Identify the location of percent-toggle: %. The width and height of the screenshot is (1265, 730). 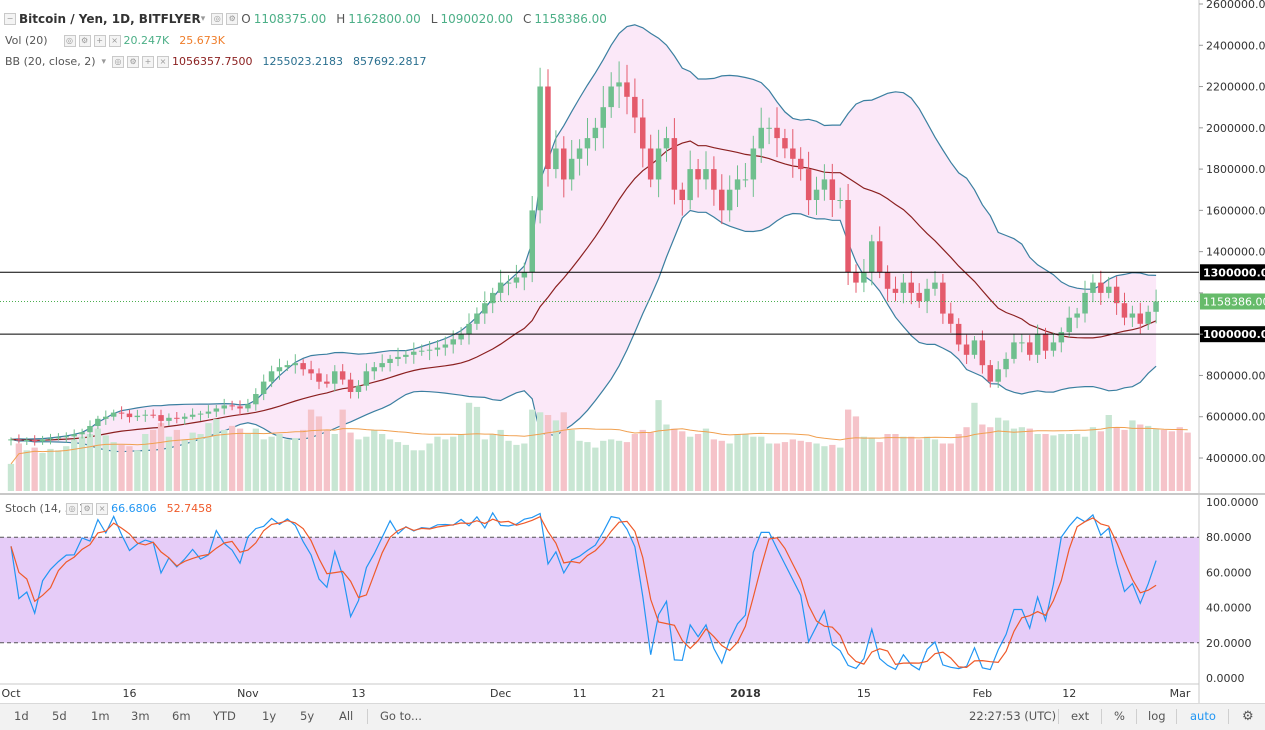
(1119, 716).